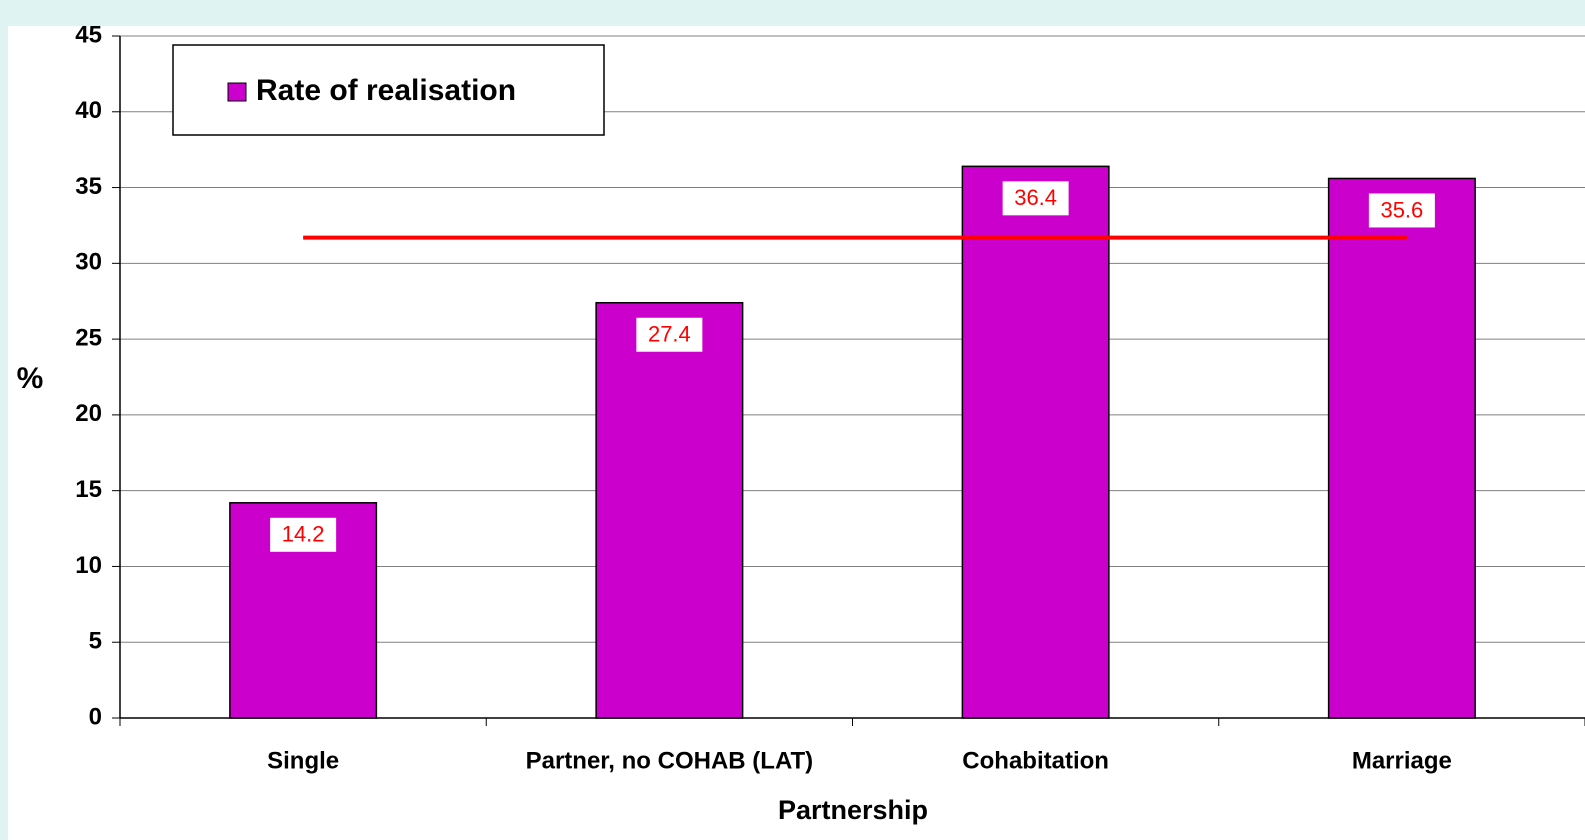 Image resolution: width=1585 pixels, height=840 pixels. I want to click on value-label: 27.4, so click(669, 334).